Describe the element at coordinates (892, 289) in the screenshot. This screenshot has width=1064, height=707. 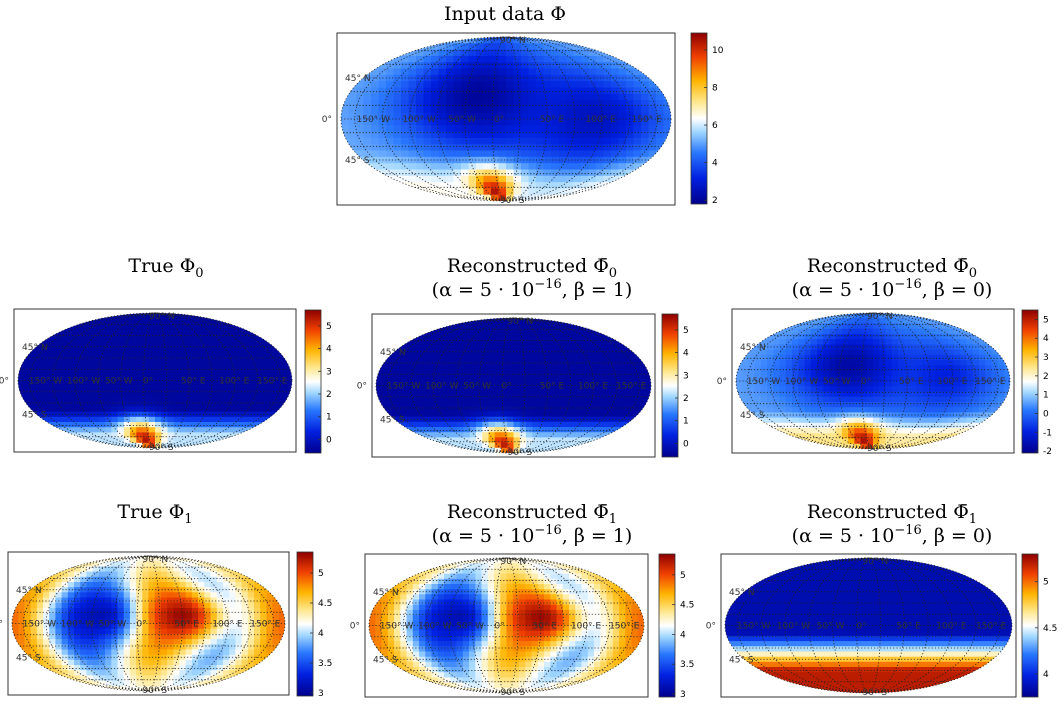
I see `panel-subtitle: (α = 5 · 10−16, β = 0)` at that location.